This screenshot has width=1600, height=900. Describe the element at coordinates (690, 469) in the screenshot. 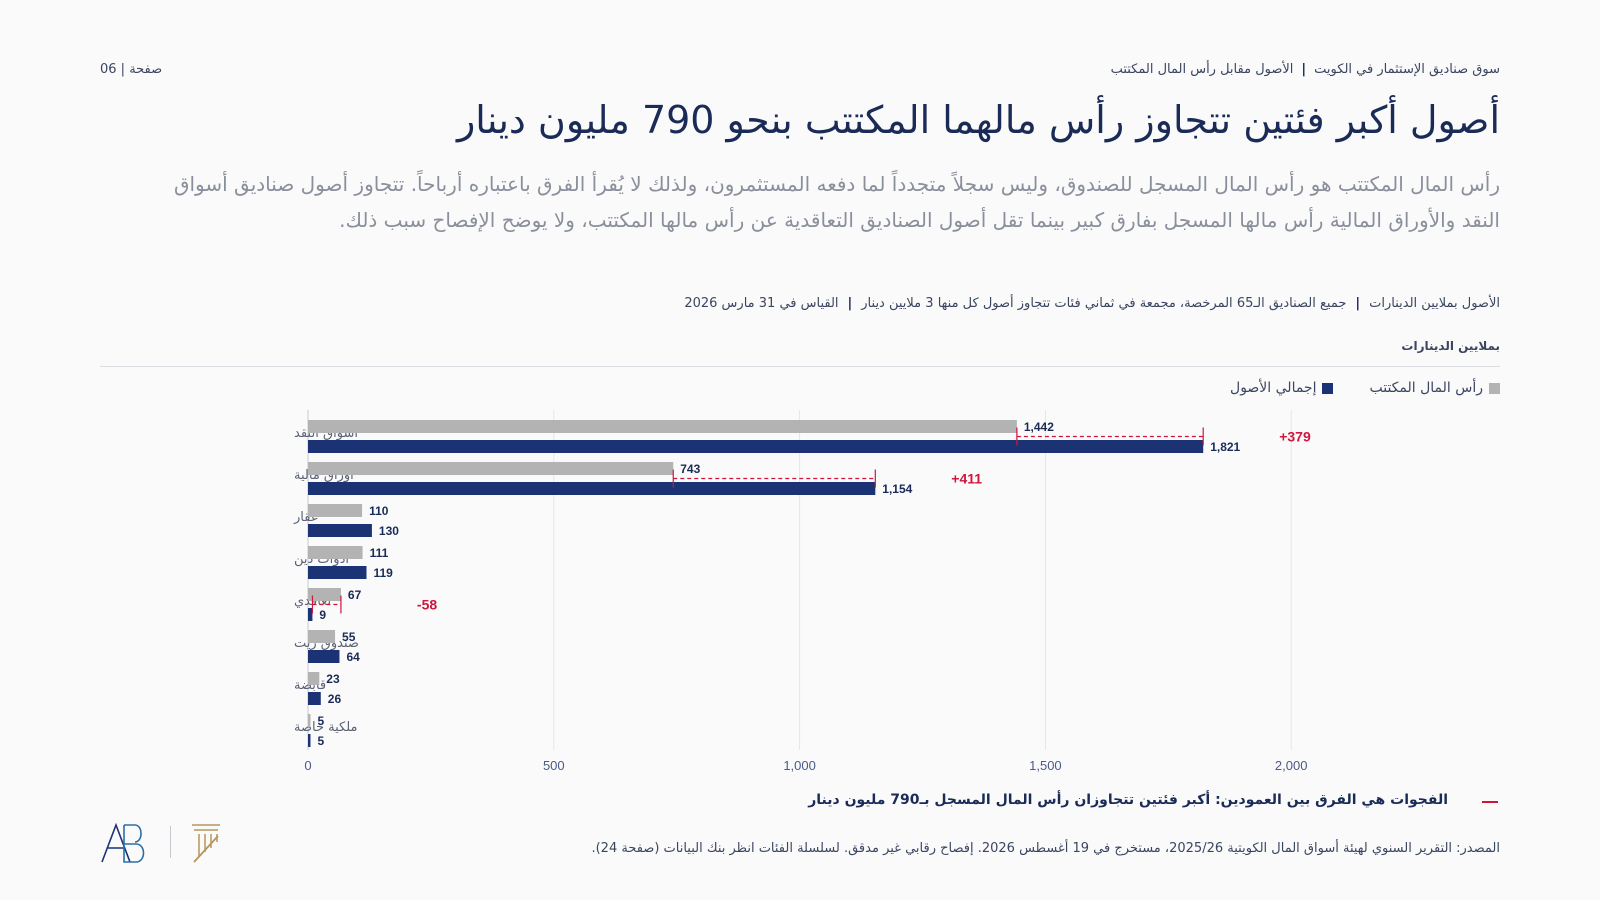

I see `data-label-capital: 743` at that location.